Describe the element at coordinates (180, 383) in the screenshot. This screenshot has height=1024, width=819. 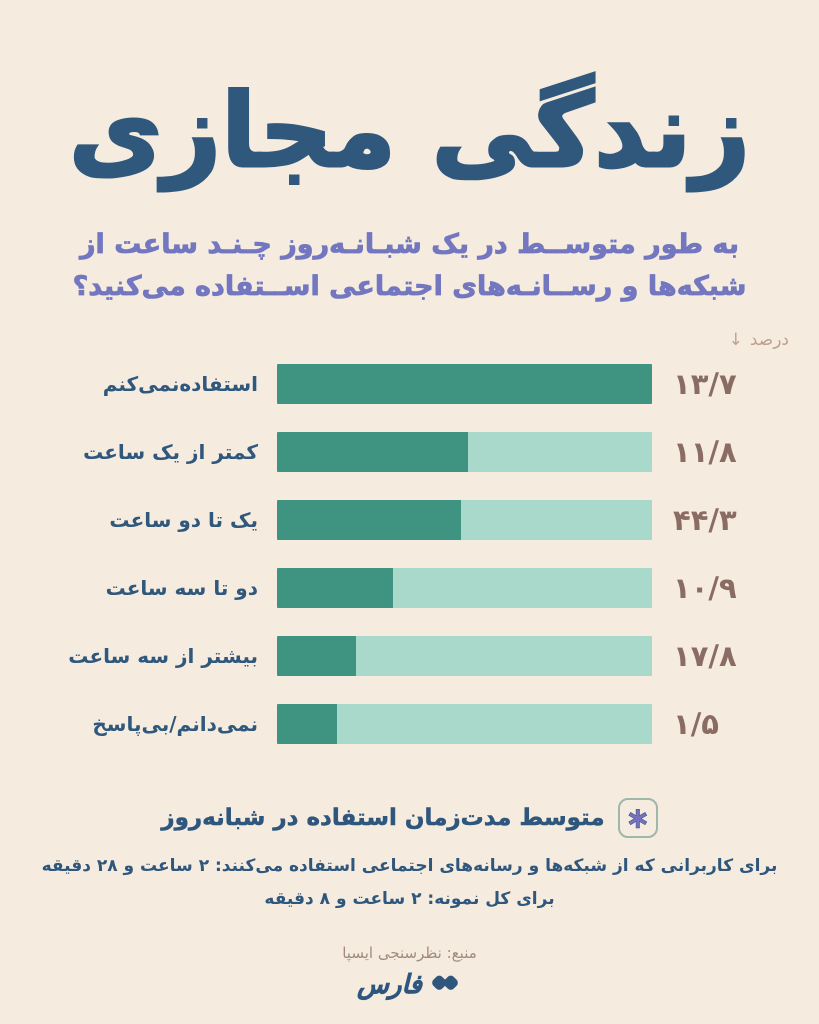
I see `category-label: استفاده‌نمی‌کنم` at that location.